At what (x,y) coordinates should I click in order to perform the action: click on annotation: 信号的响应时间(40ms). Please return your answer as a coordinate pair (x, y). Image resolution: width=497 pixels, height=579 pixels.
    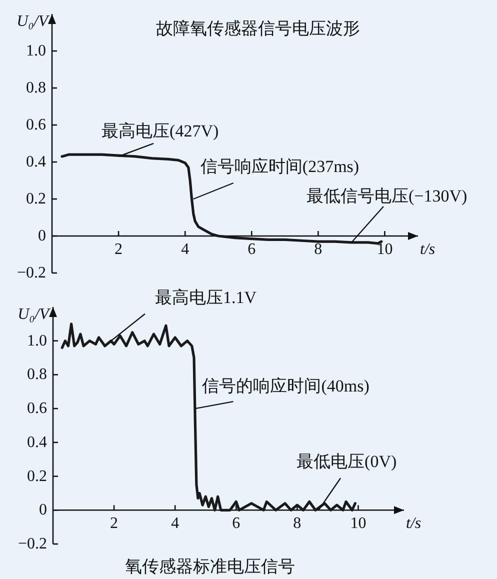
    Looking at the image, I should click on (286, 386).